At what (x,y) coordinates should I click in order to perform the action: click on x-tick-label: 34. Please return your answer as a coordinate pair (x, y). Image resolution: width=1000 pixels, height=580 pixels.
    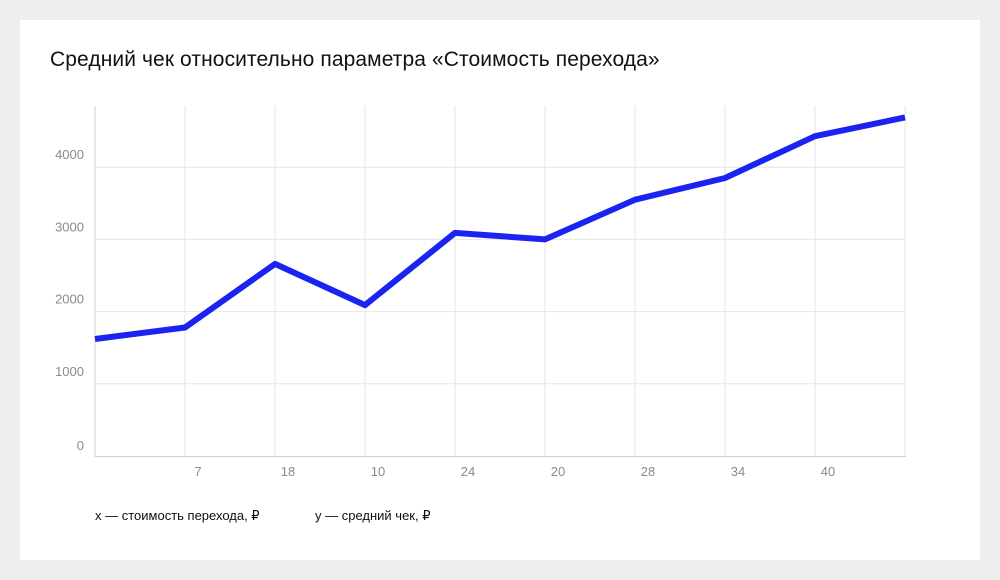
    Looking at the image, I should click on (738, 471).